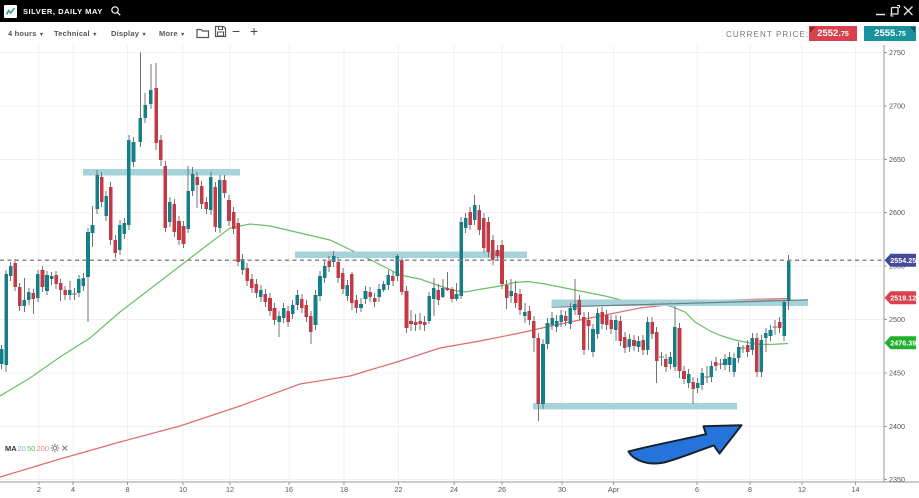 The height and width of the screenshot is (498, 919). What do you see at coordinates (897, 159) in the screenshot?
I see `svg-text: 2650` at bounding box center [897, 159].